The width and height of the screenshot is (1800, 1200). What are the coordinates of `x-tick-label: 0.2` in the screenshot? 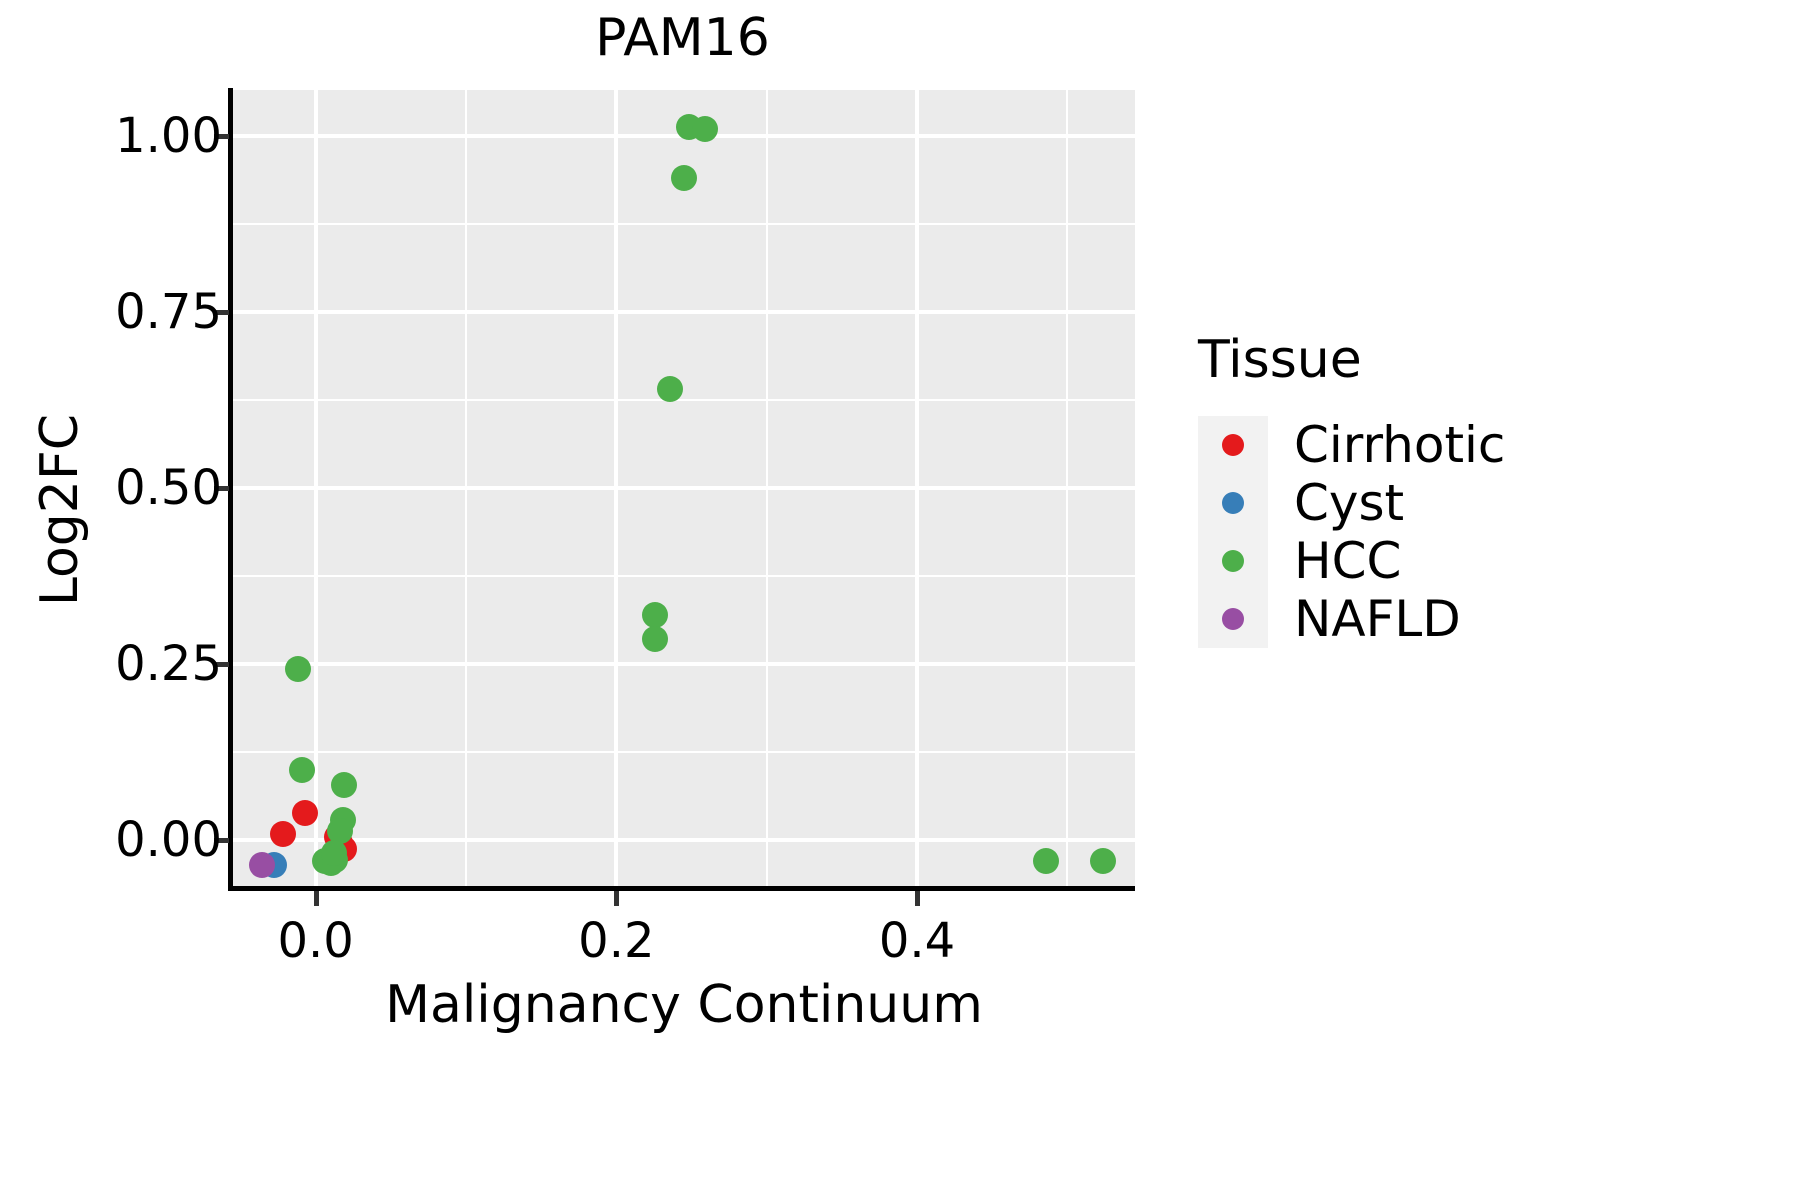 It's located at (616, 941).